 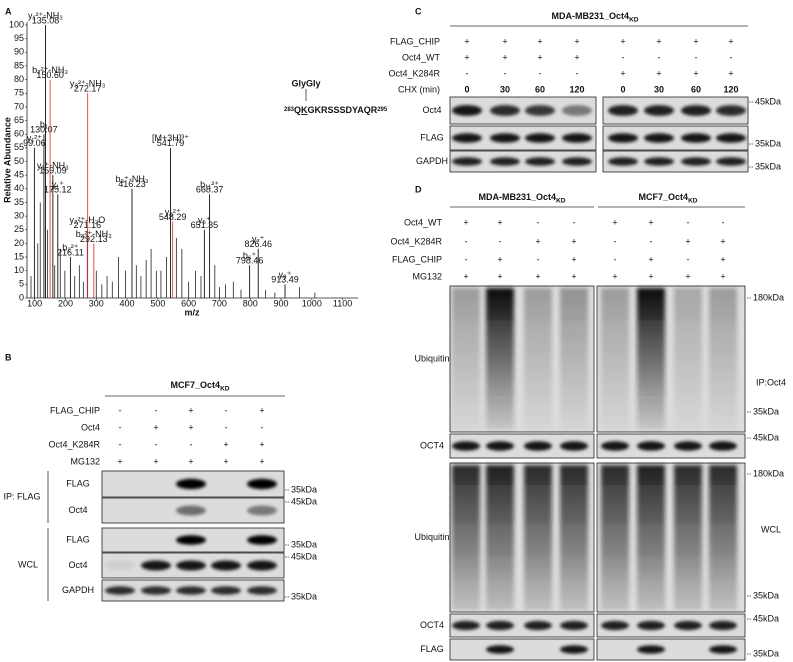 I want to click on peptide-start: 283, so click(x=289, y=110).